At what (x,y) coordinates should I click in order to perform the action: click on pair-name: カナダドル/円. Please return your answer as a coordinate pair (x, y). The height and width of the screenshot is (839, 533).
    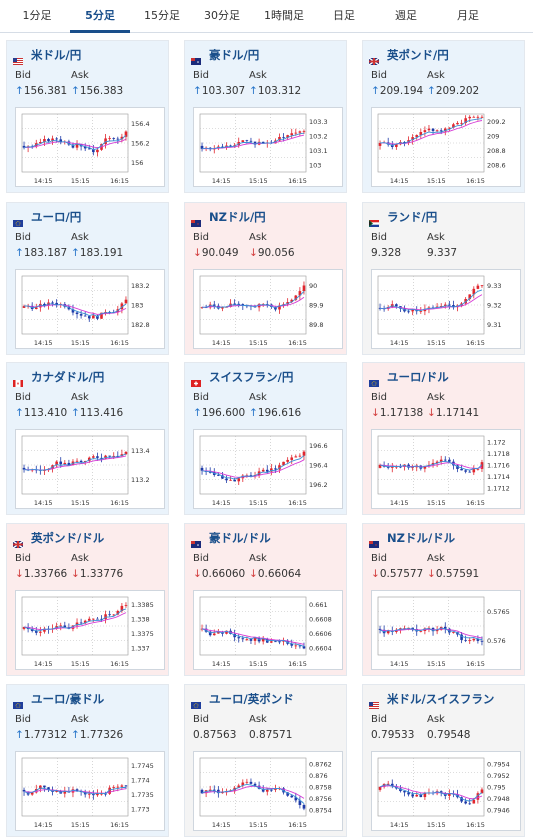
    Looking at the image, I should click on (68, 377).